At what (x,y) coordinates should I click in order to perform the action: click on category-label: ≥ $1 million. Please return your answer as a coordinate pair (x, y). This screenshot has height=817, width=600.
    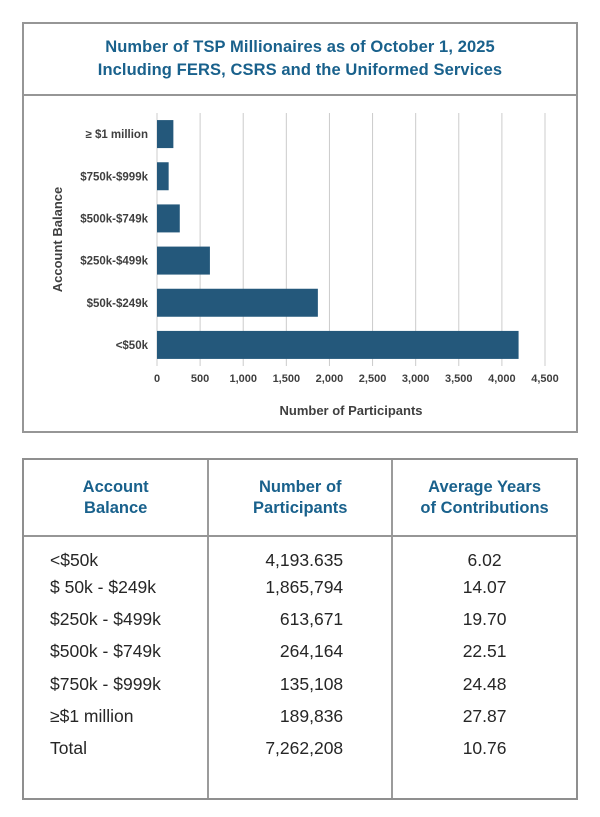
    Looking at the image, I should click on (116, 135).